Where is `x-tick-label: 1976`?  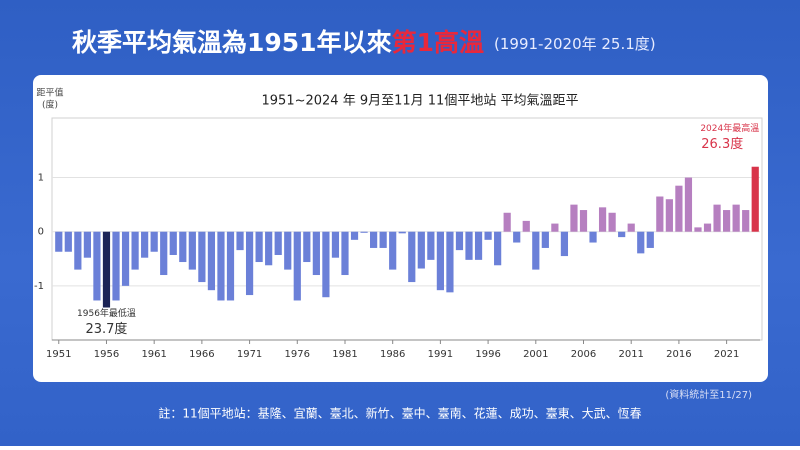
x-tick-label: 1976 is located at coordinates (297, 354).